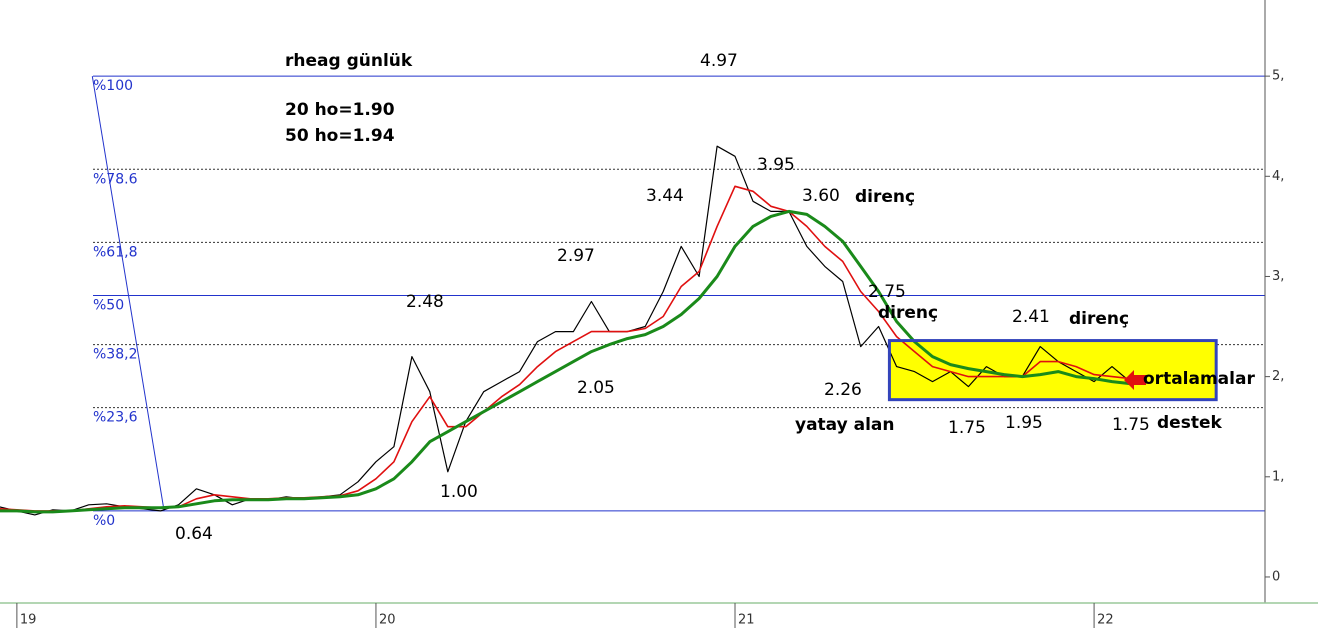 Image resolution: width=1318 pixels, height=628 pixels. What do you see at coordinates (1278, 376) in the screenshot?
I see `y-tick-label: 2,` at bounding box center [1278, 376].